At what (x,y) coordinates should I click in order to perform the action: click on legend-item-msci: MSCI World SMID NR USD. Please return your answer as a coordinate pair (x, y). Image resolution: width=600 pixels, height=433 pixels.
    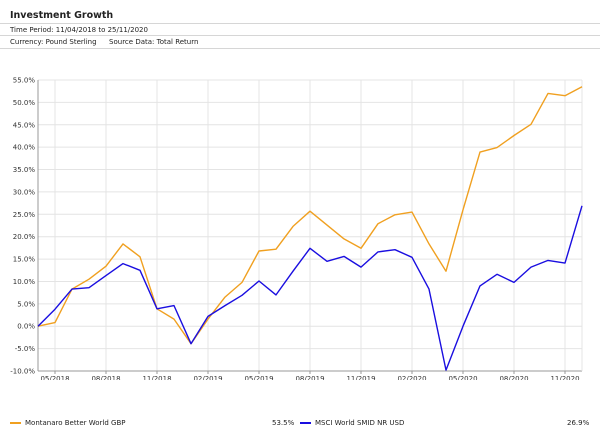
    Looking at the image, I should click on (352, 423).